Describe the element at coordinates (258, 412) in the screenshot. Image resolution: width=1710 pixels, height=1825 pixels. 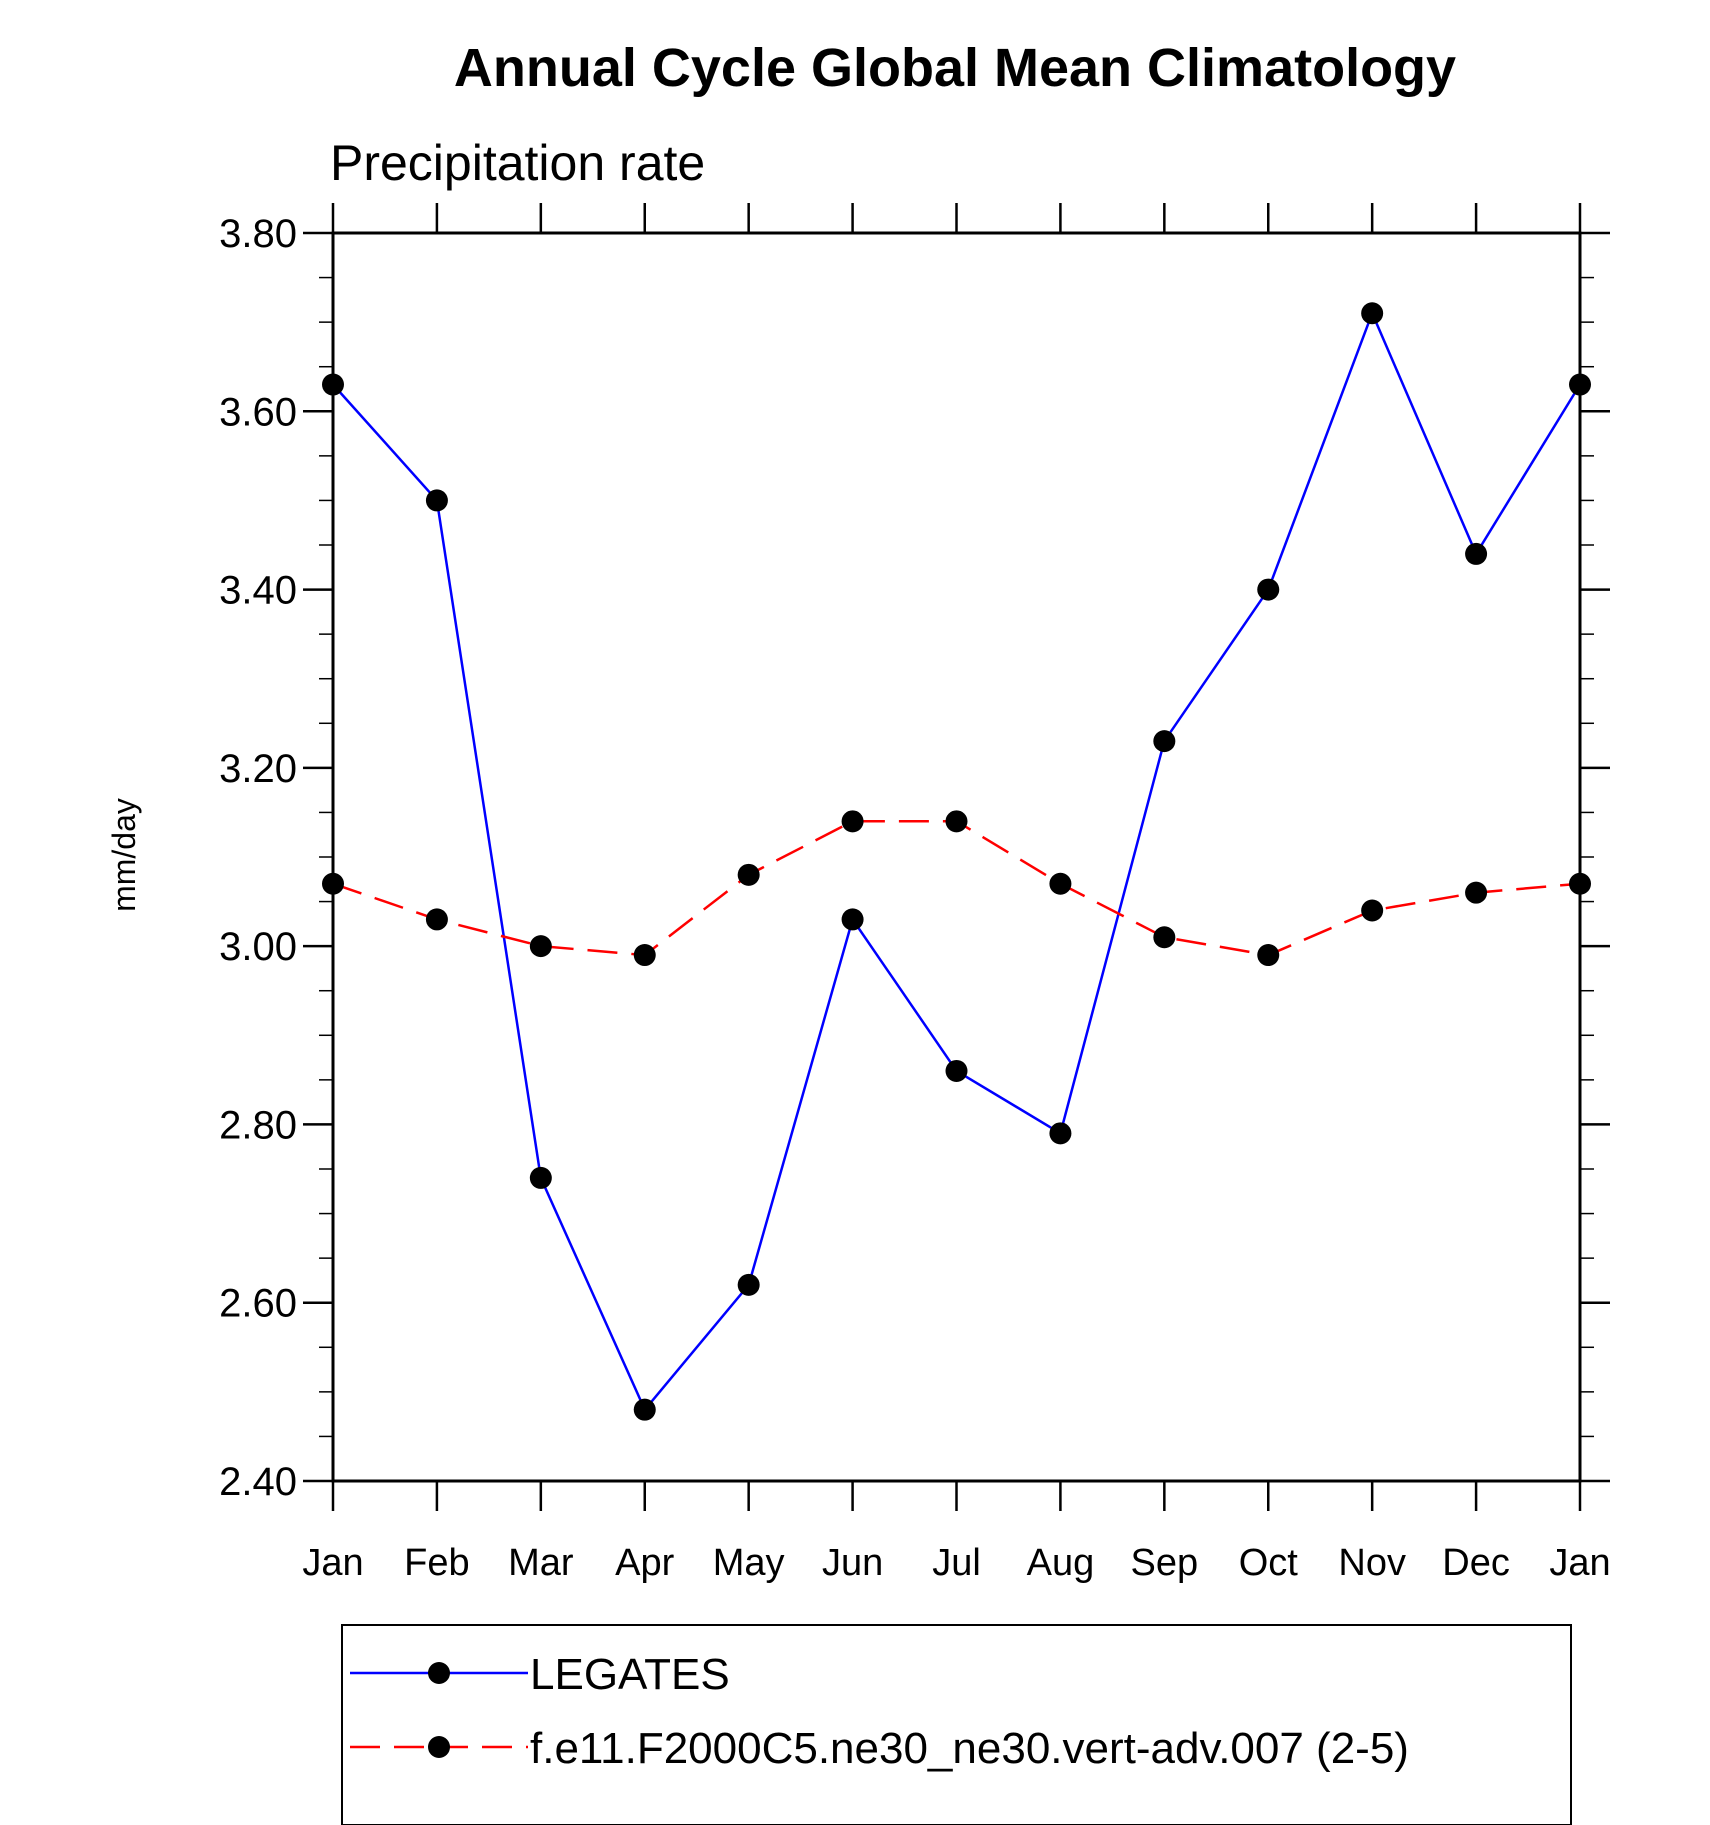
I see `y-tick-label: 3.60` at that location.